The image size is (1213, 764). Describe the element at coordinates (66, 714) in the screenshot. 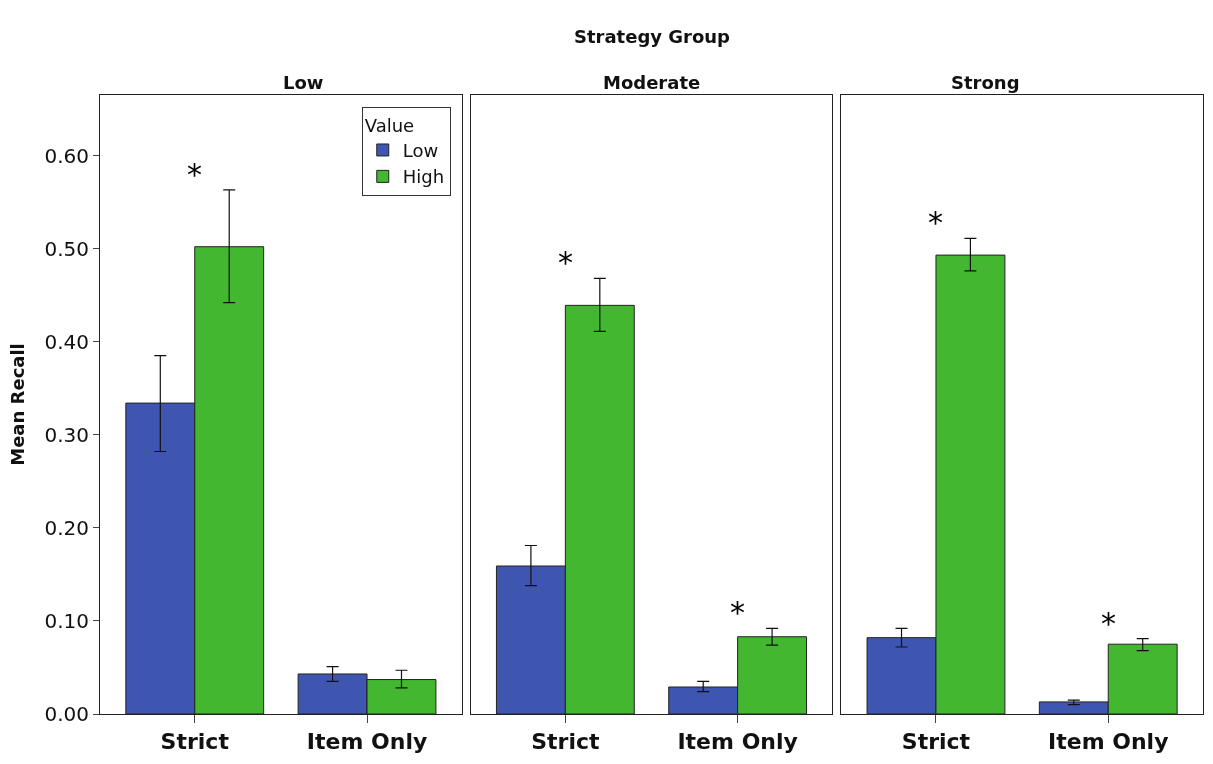

I see `y-tick-label: 0.00` at that location.